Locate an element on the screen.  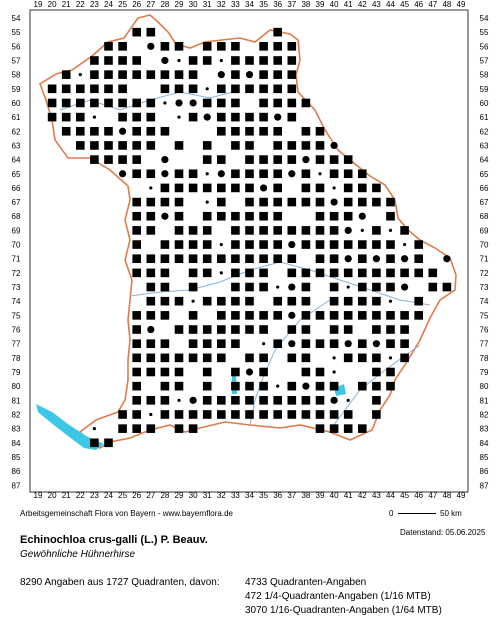
x-tick-label: 36 is located at coordinates (277, 495).